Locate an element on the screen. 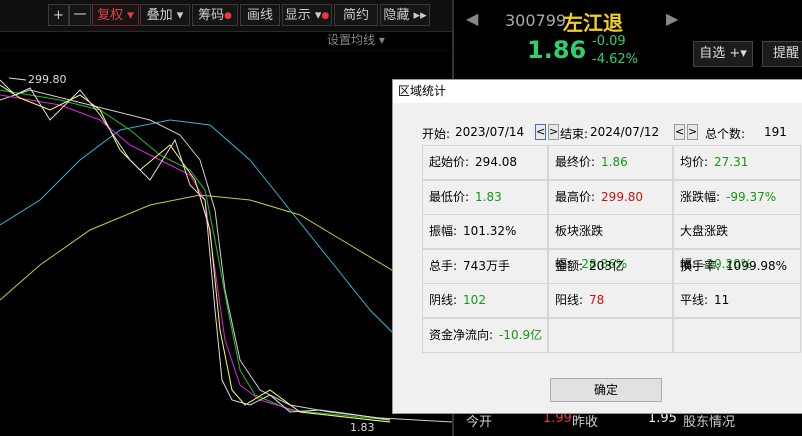  stat-cell: 板块涨跌幅: -28.86% is located at coordinates (610, 242).